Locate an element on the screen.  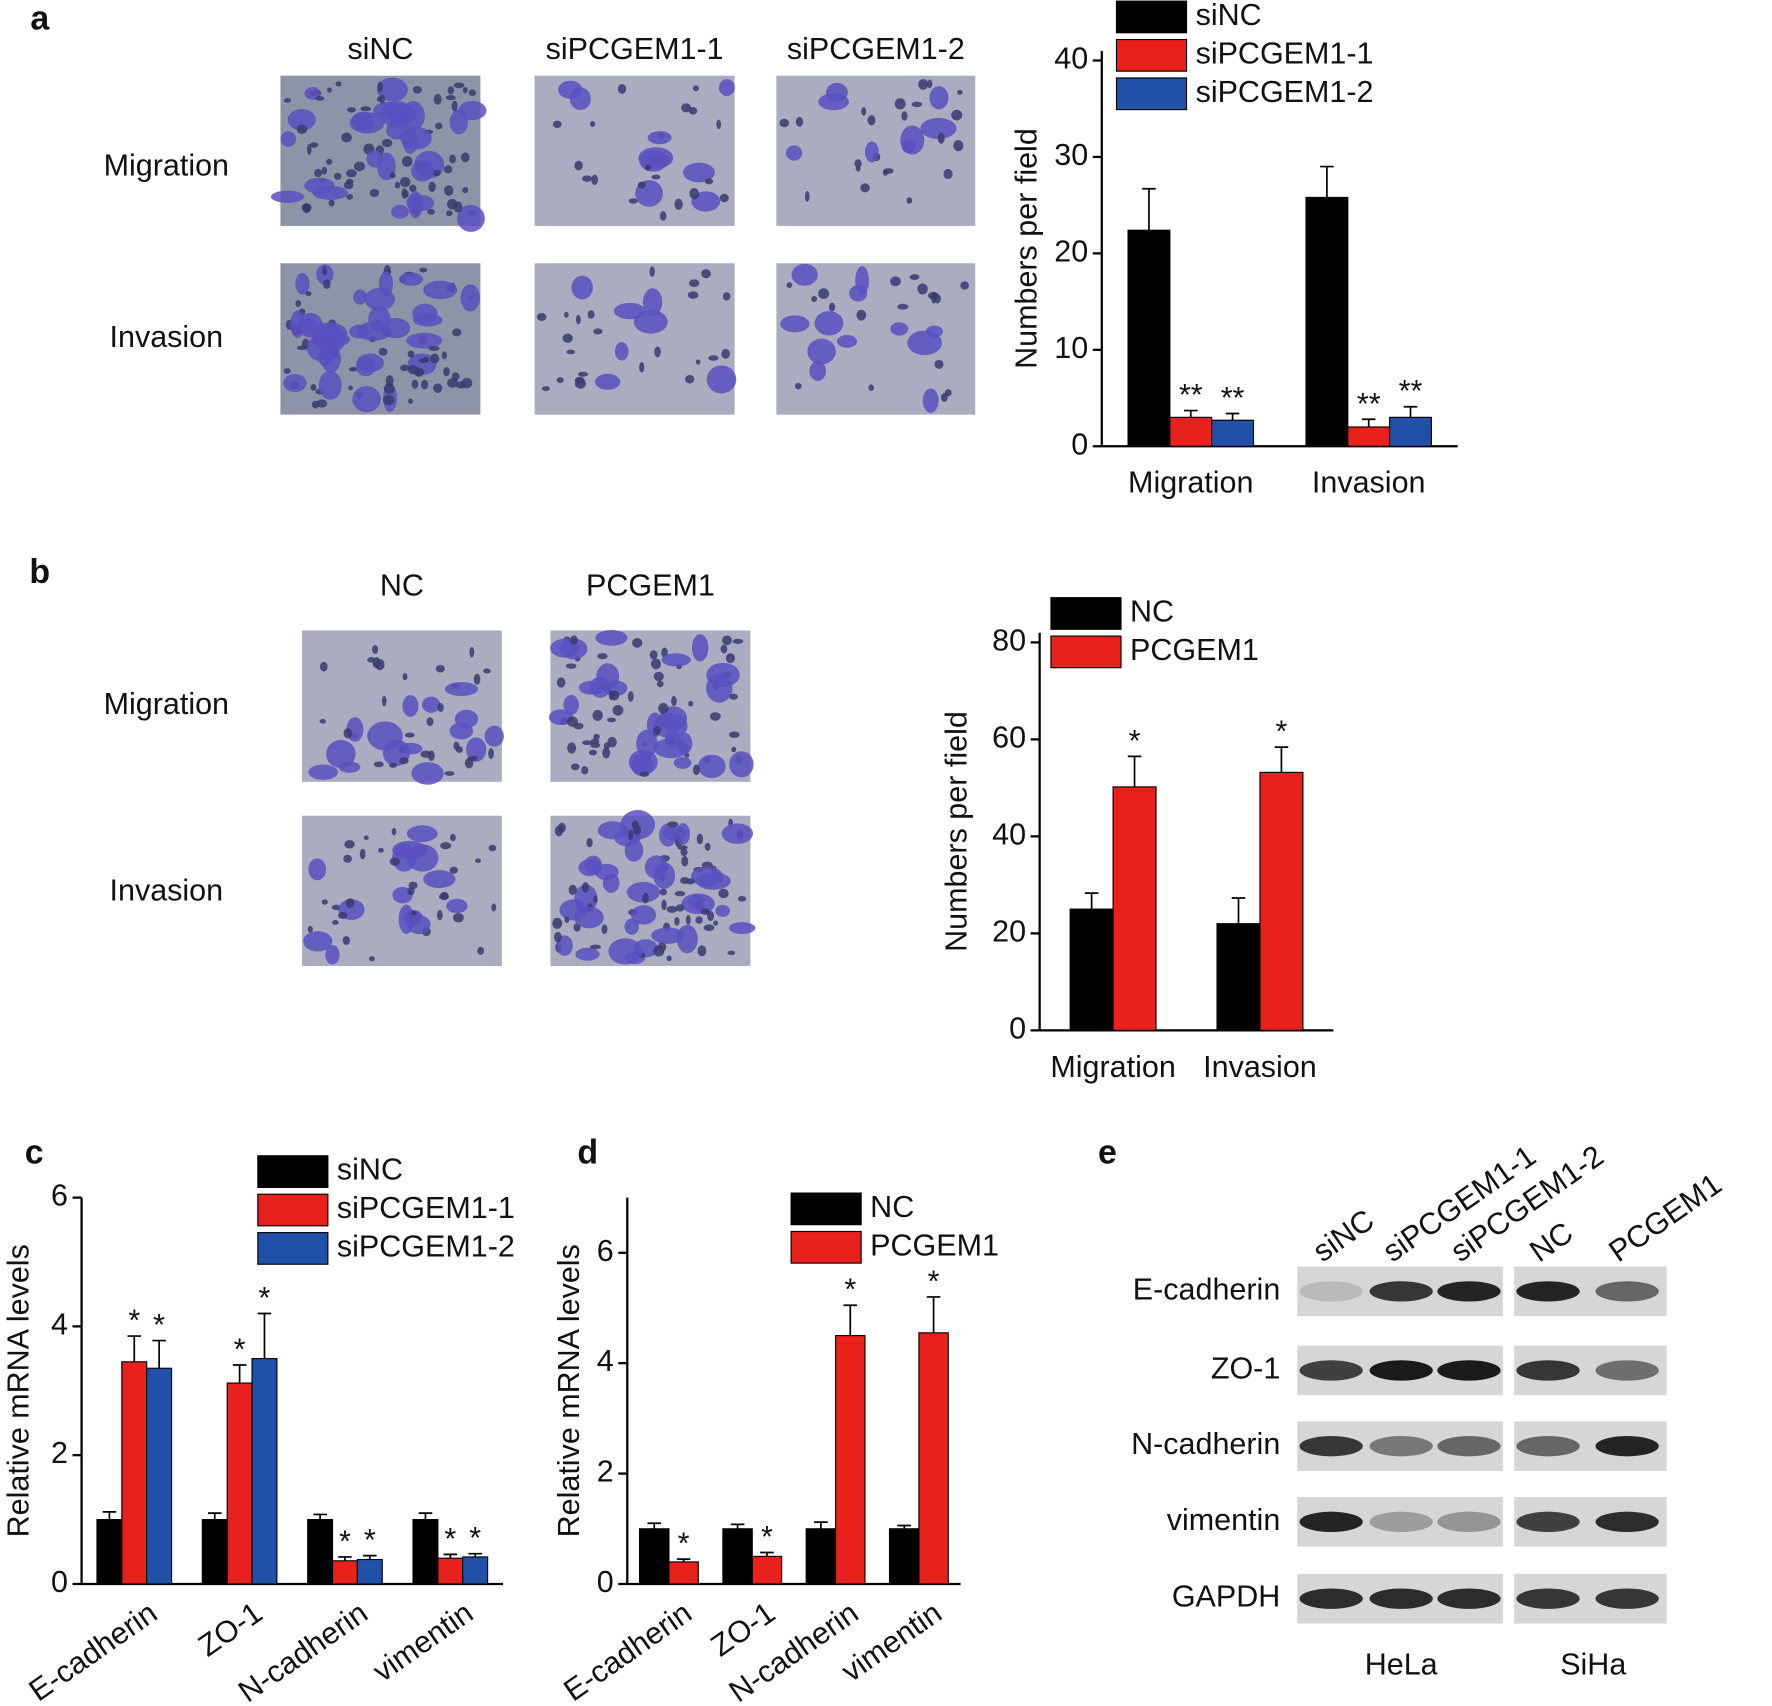
legend-label: siPCGEM1-2 is located at coordinates (1285, 92).